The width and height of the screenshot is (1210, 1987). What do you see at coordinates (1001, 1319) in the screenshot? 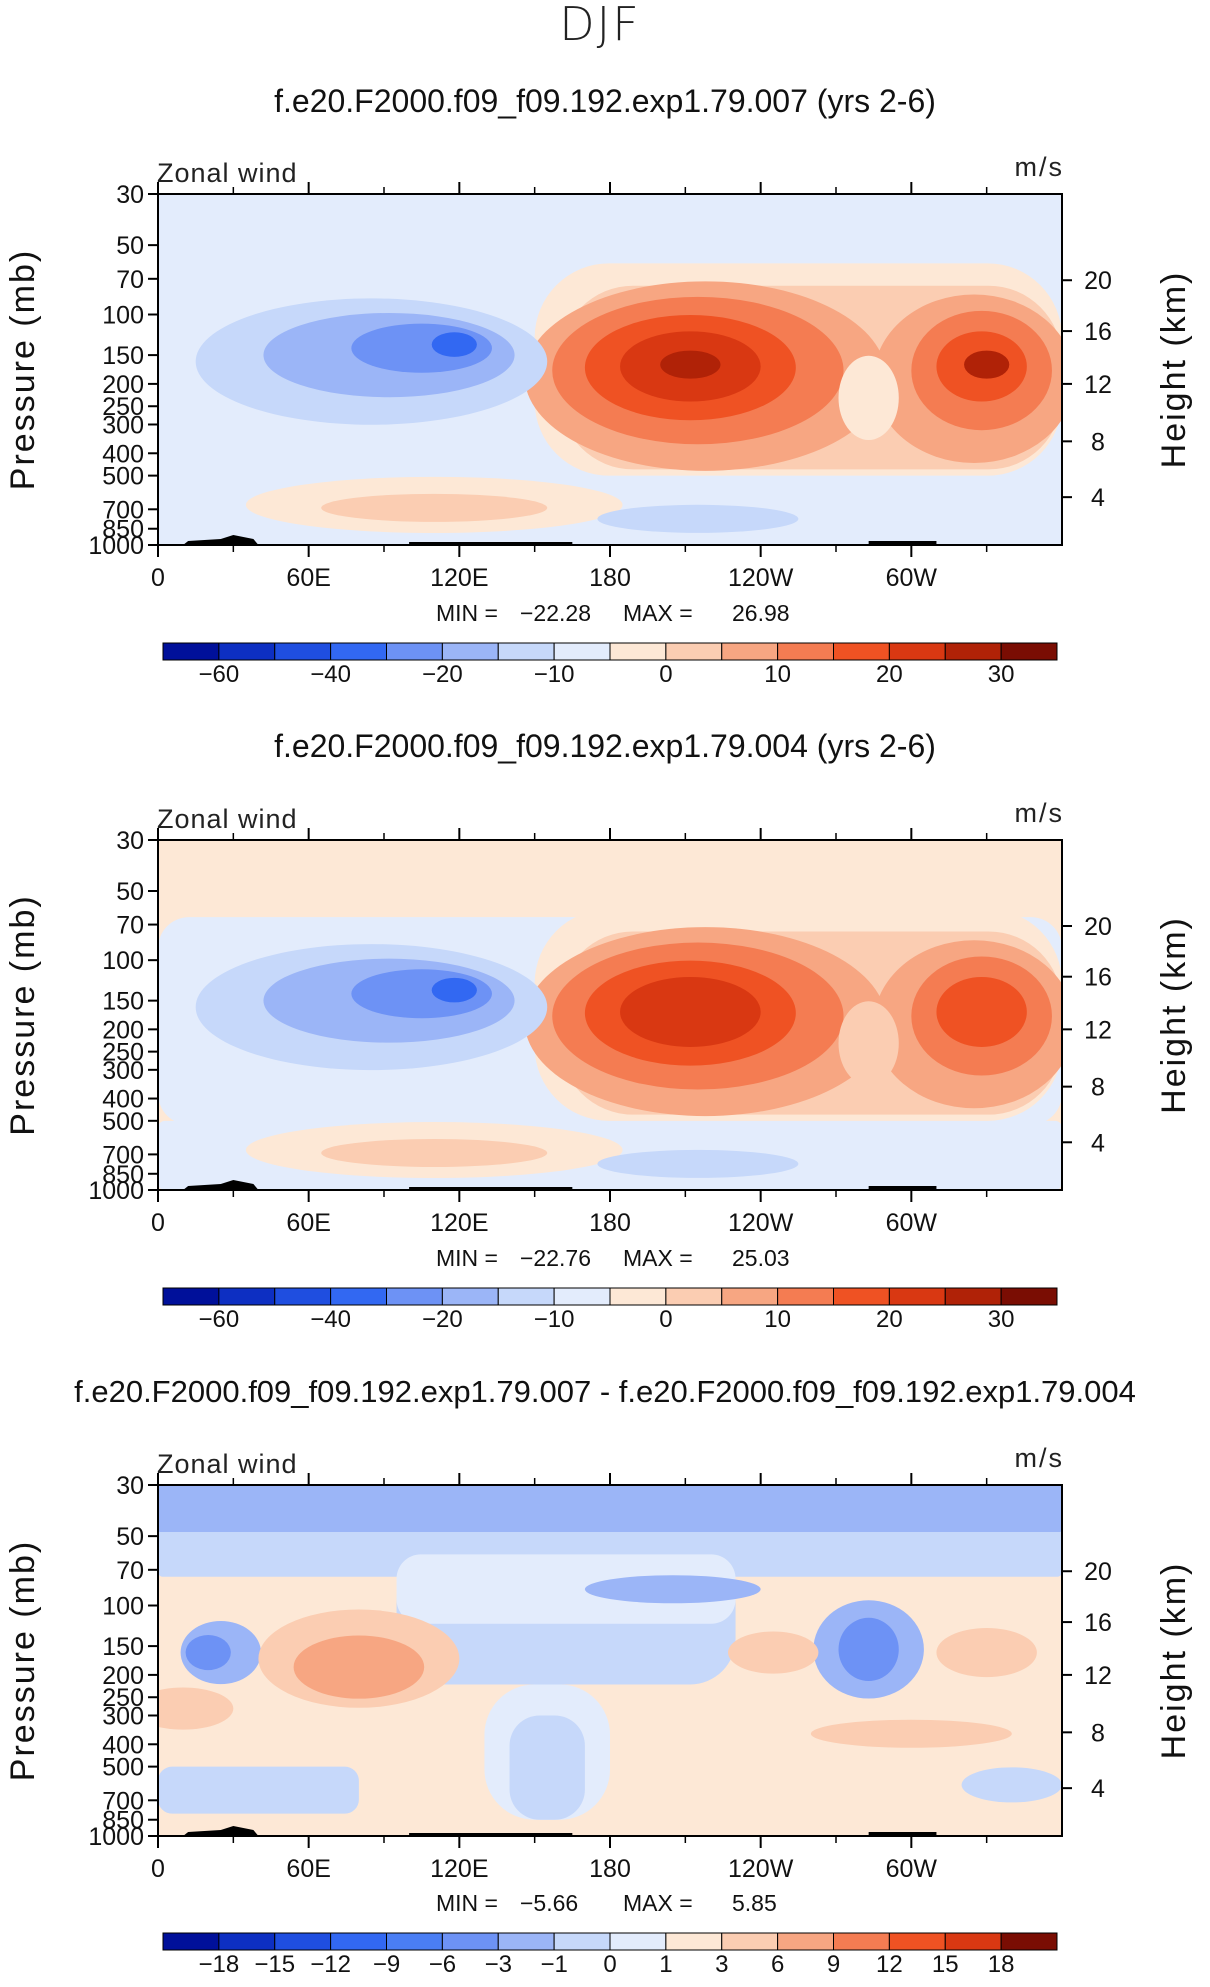
I see `colorbar-label: 30` at bounding box center [1001, 1319].